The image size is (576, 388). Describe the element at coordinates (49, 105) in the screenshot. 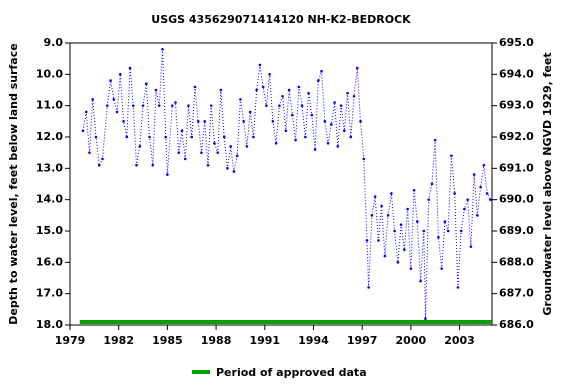

I see `y-tick-label: 11.0` at that location.